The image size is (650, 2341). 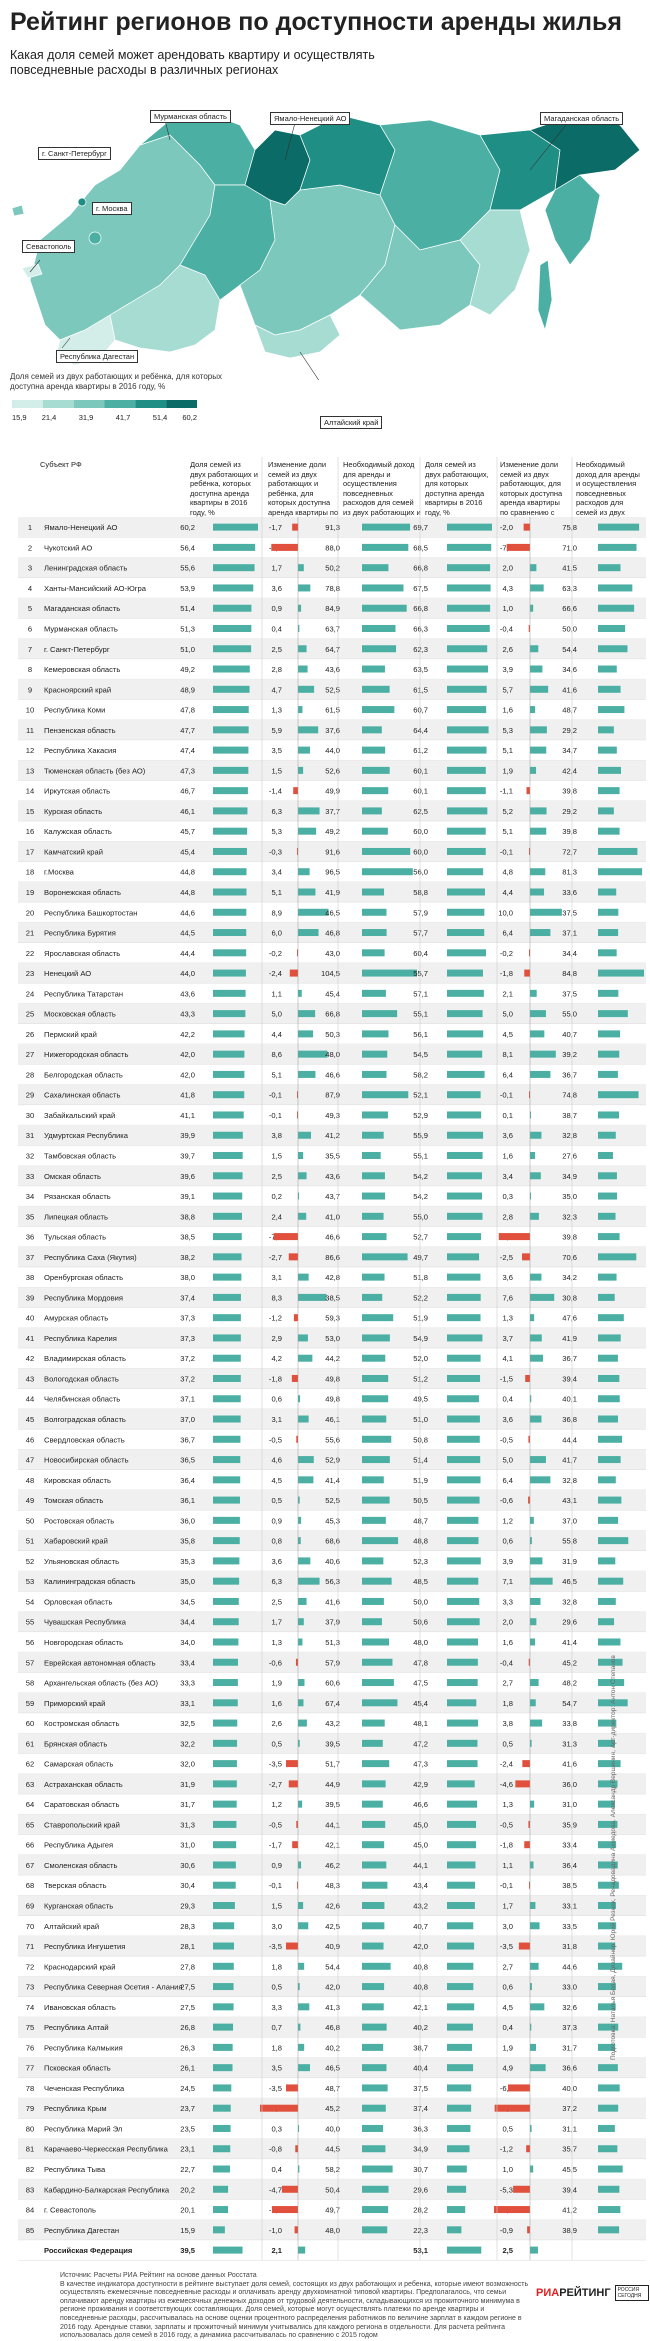 What do you see at coordinates (276, 1338) in the screenshot?
I see `table-value: 2,9` at bounding box center [276, 1338].